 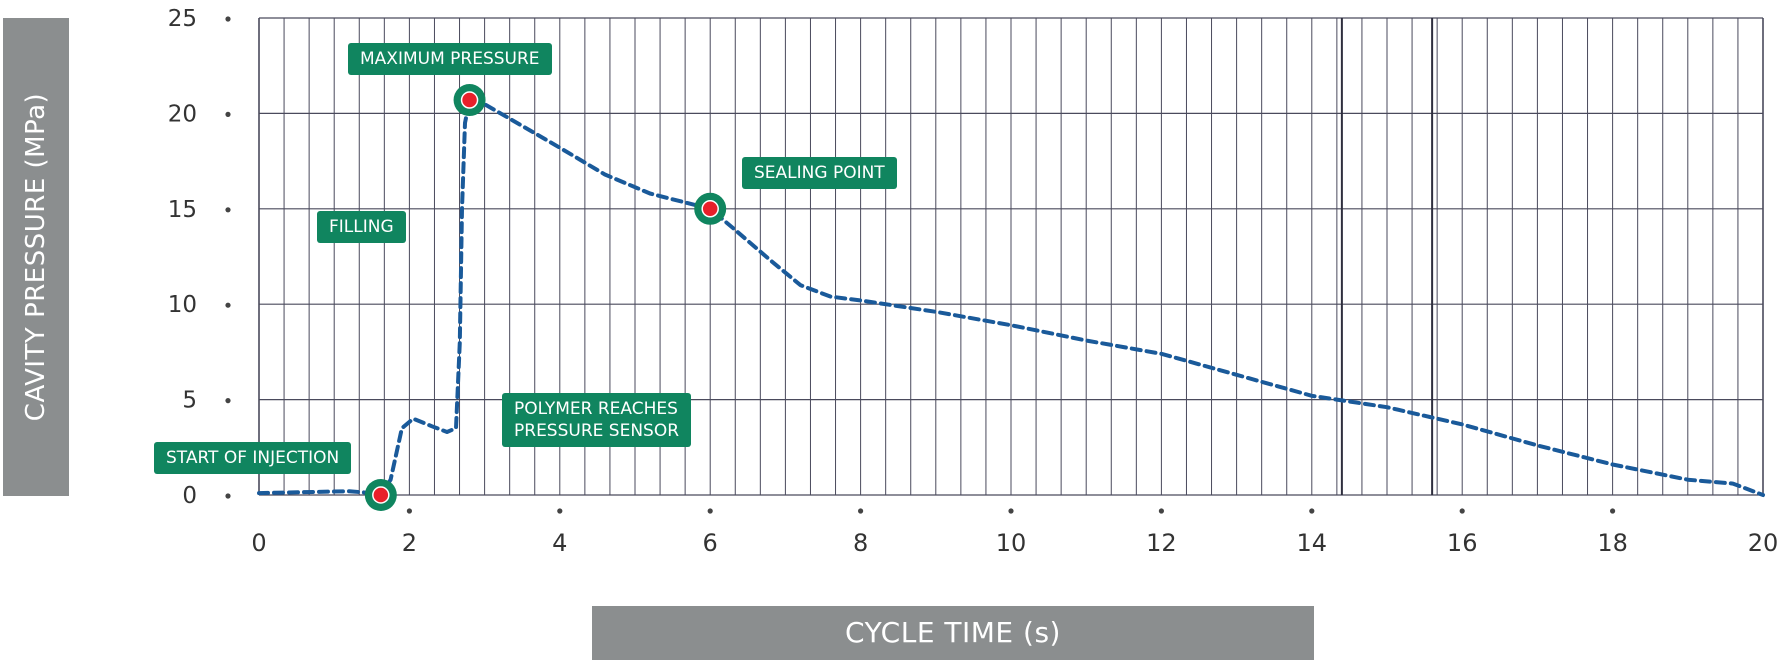 I want to click on annotation-start-of-injection: START OF INJECTION, so click(x=253, y=458).